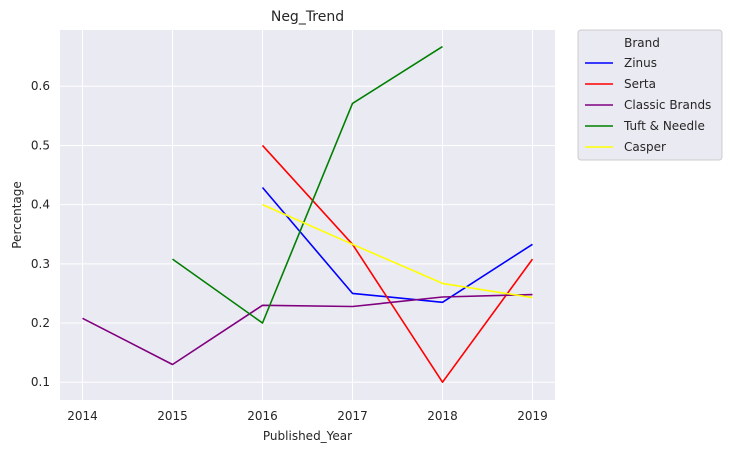  Describe the element at coordinates (40, 205) in the screenshot. I see `y-tick-label: 0.4` at that location.